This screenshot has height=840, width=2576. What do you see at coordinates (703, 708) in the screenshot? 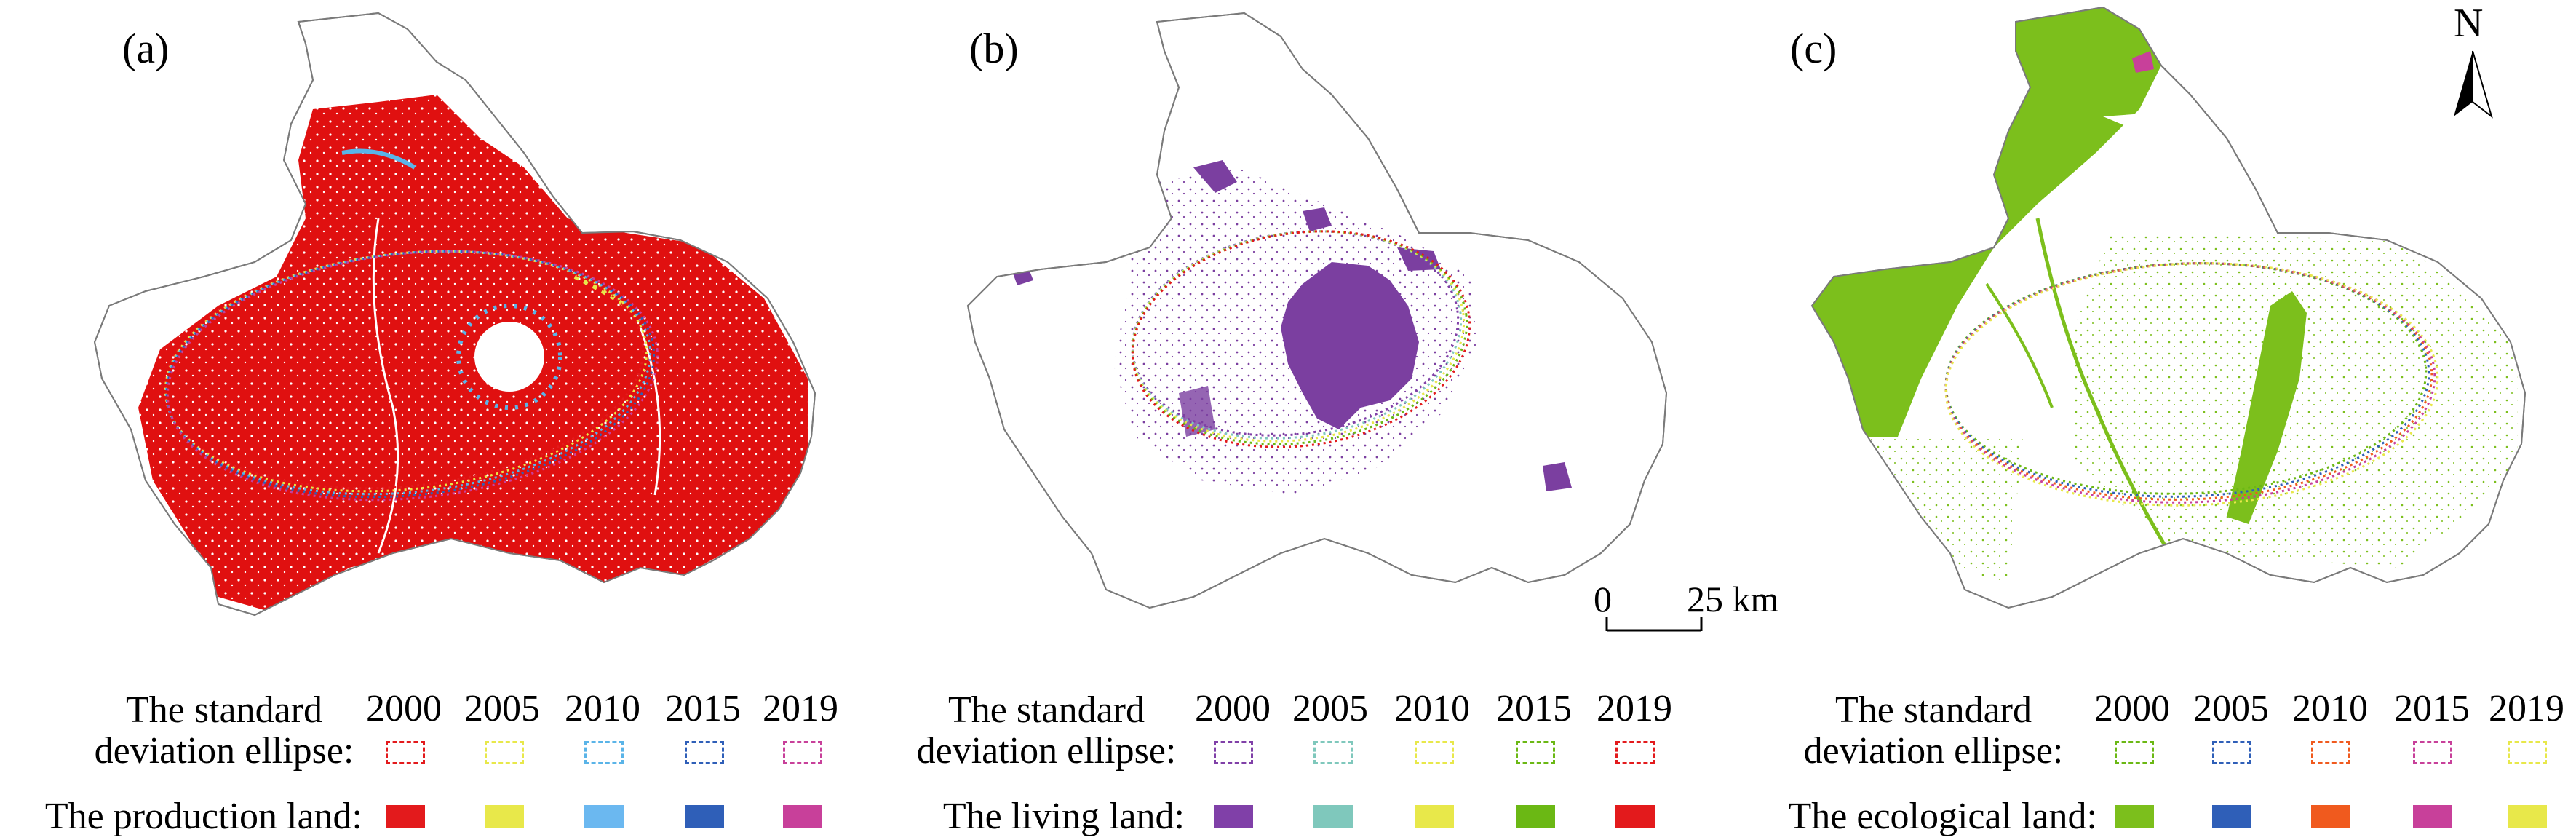
I see `year-2015-a: 2015` at bounding box center [703, 708].